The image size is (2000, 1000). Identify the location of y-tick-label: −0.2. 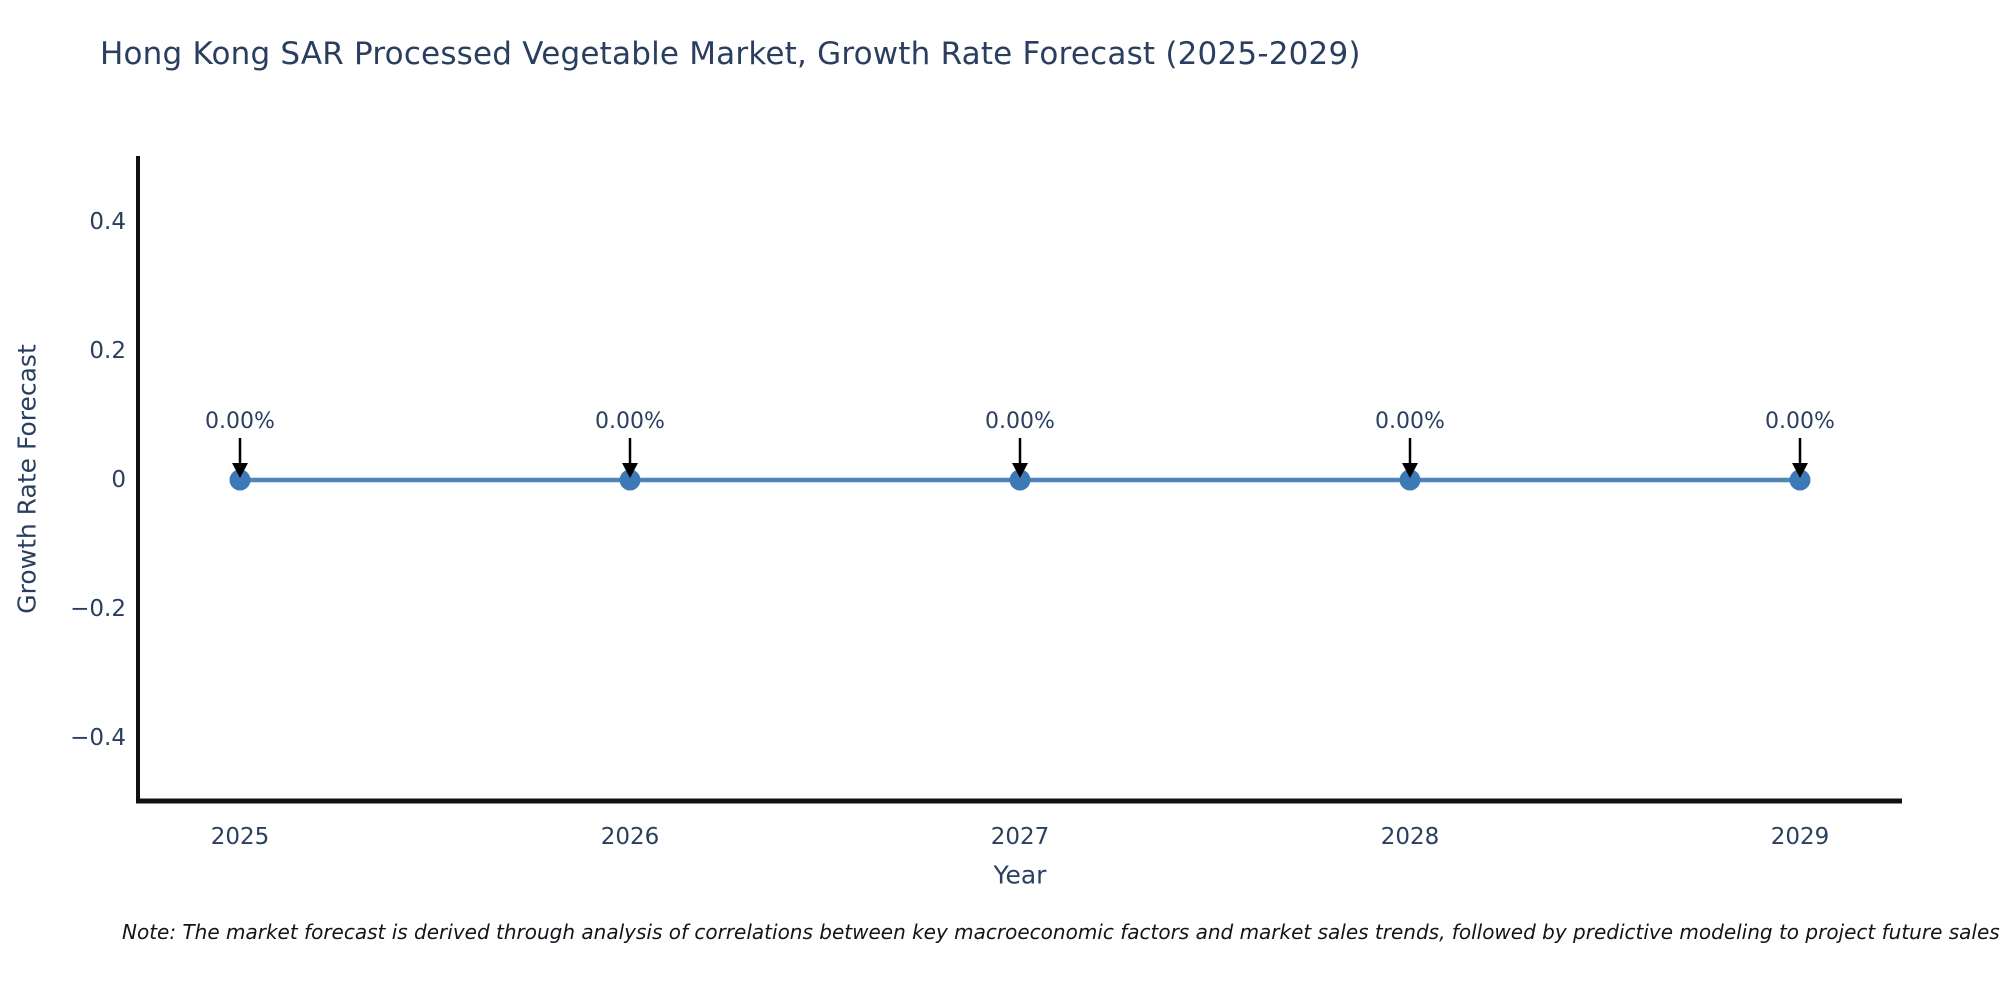
(98, 609).